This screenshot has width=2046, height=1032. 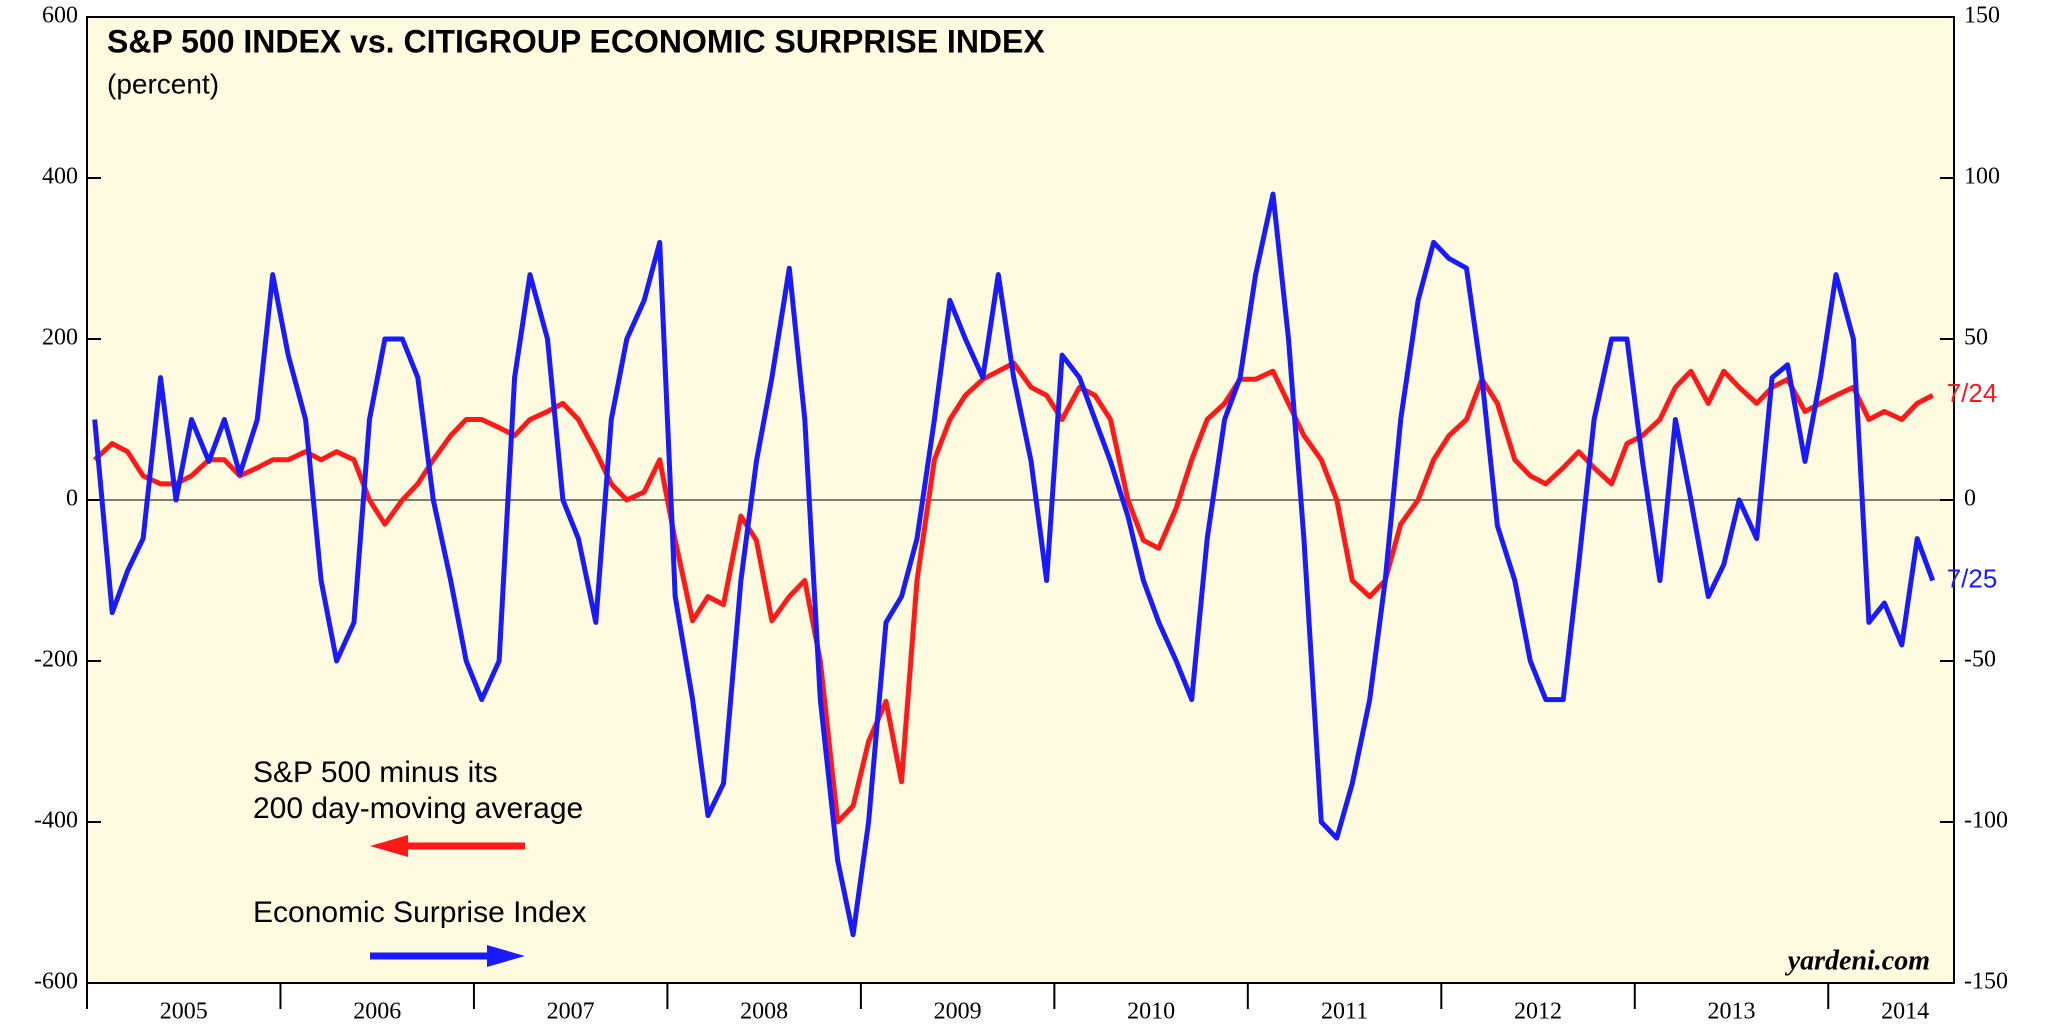 I want to click on source: yardeni.com, so click(x=1857, y=960).